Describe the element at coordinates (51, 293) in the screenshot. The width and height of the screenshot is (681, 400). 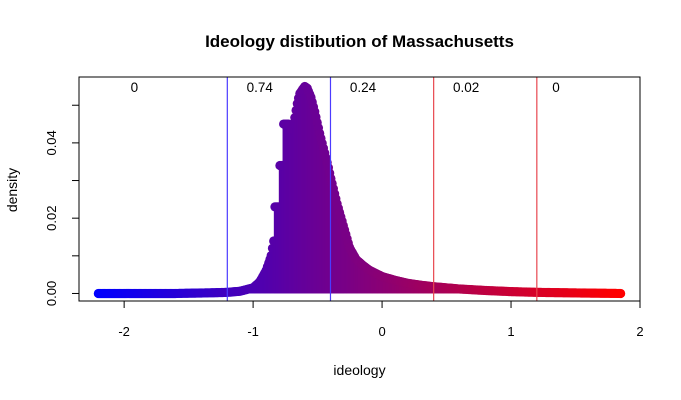
I see `y-tick-label: 0.00` at that location.